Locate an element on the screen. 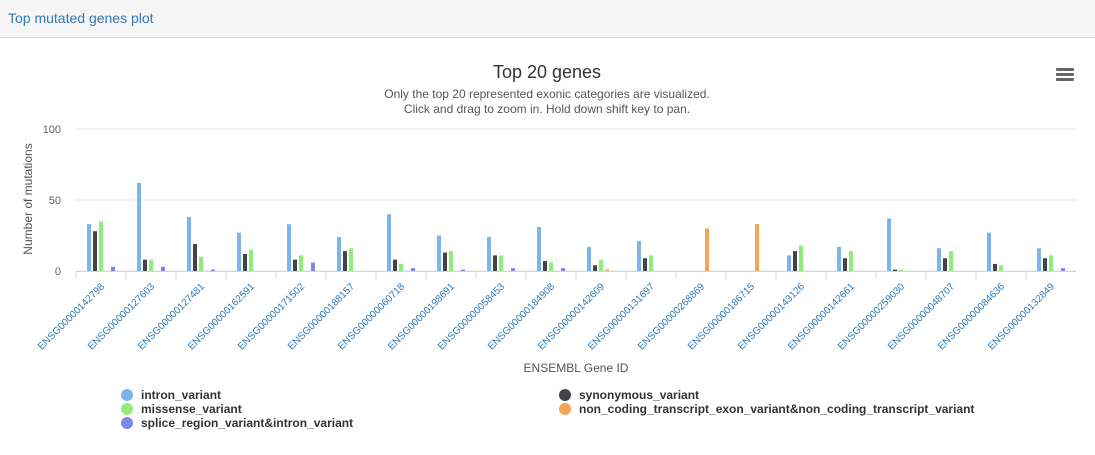 The image size is (1095, 455). panel-header: Top mutated genes plot is located at coordinates (547, 19).